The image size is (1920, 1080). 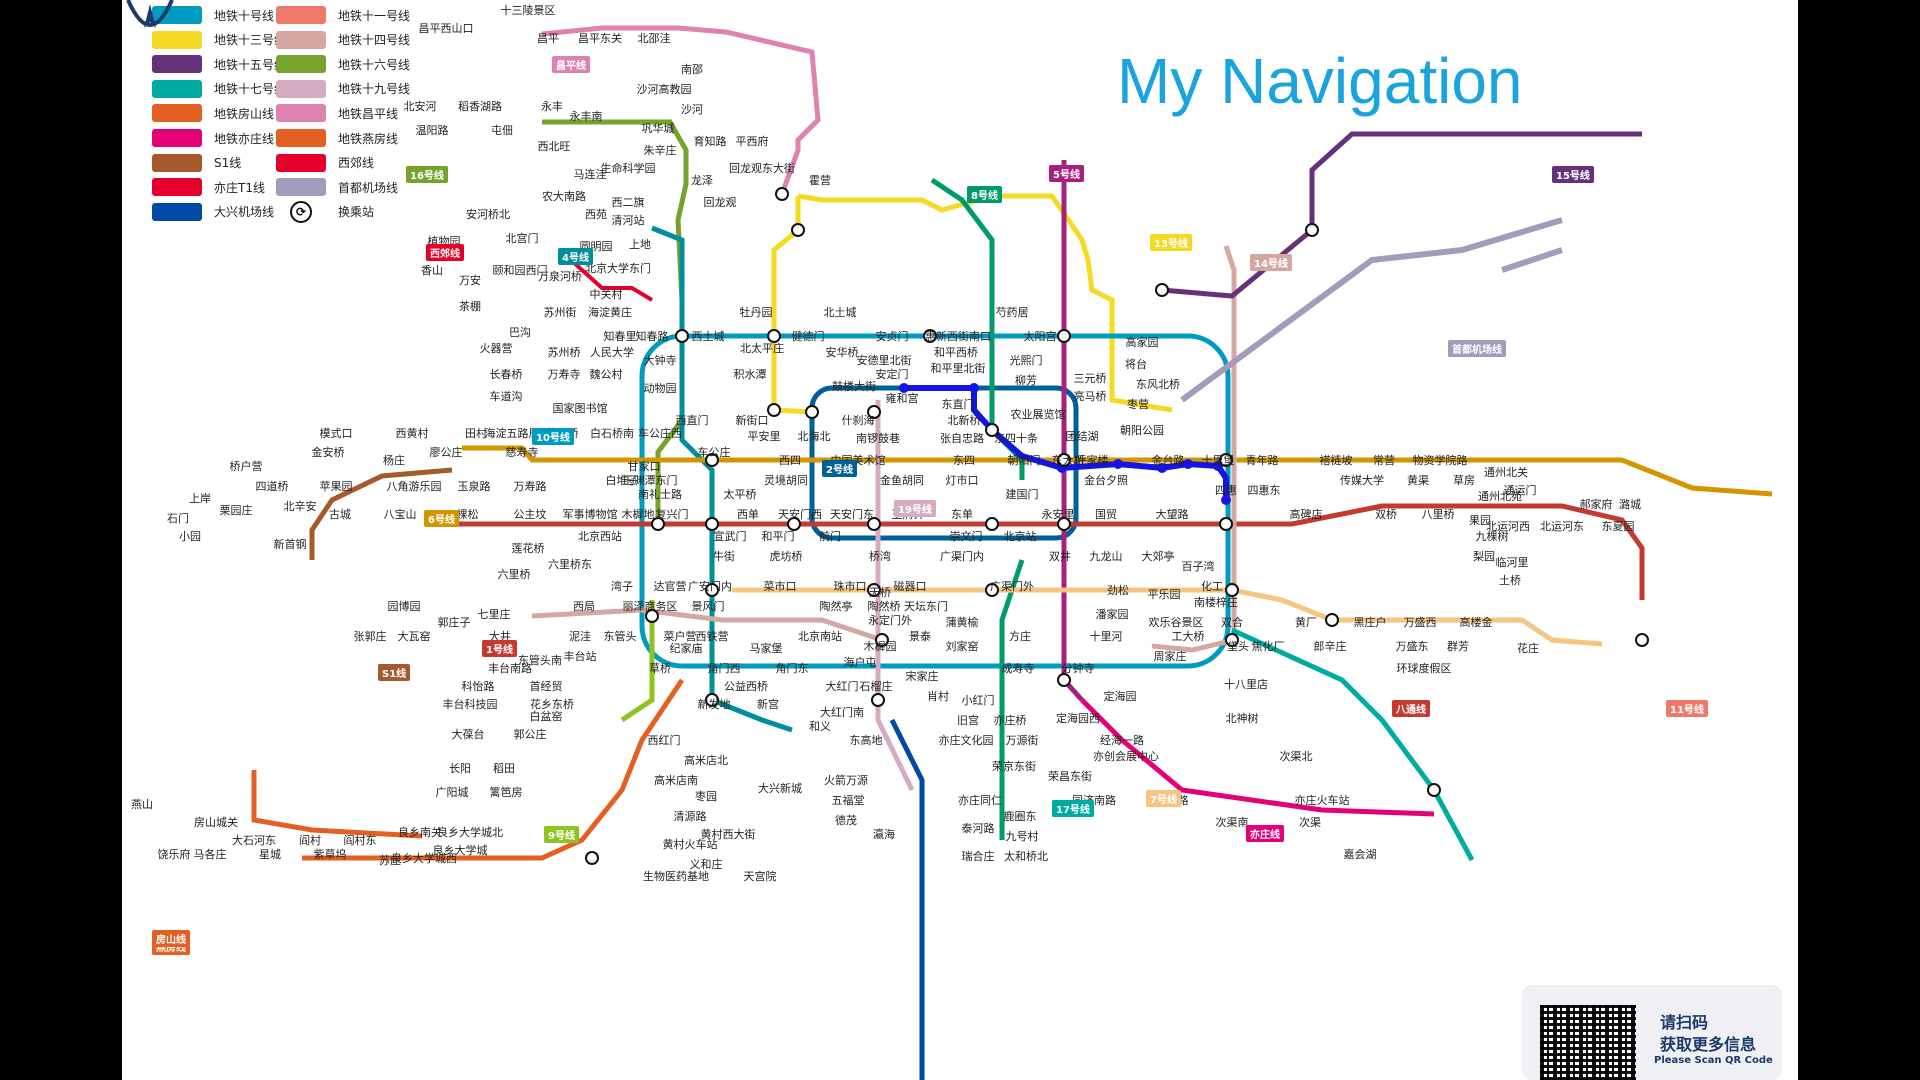 What do you see at coordinates (1122, 740) in the screenshot?
I see `station-label: 经海一路` at bounding box center [1122, 740].